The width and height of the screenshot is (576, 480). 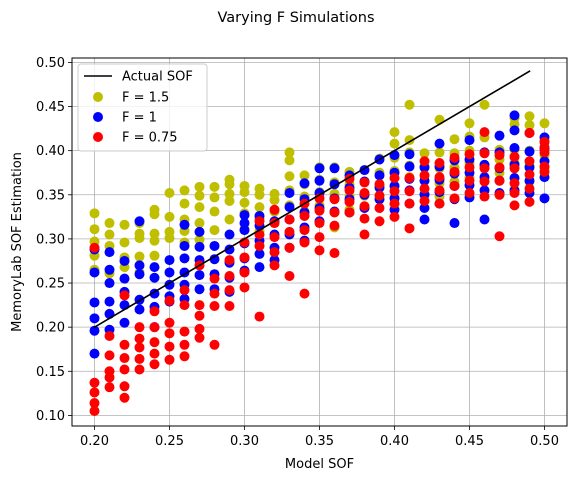 I want to click on x-tick-label: 0.50, so click(x=544, y=441).